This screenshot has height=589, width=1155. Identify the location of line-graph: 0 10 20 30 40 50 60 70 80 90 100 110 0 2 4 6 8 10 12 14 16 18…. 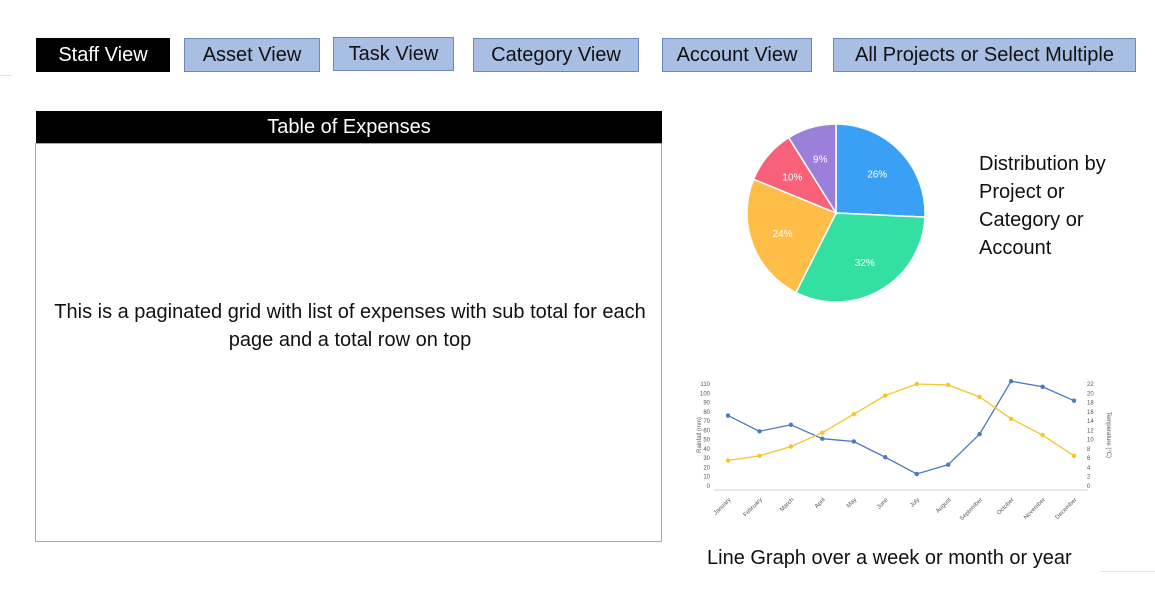
(902, 450).